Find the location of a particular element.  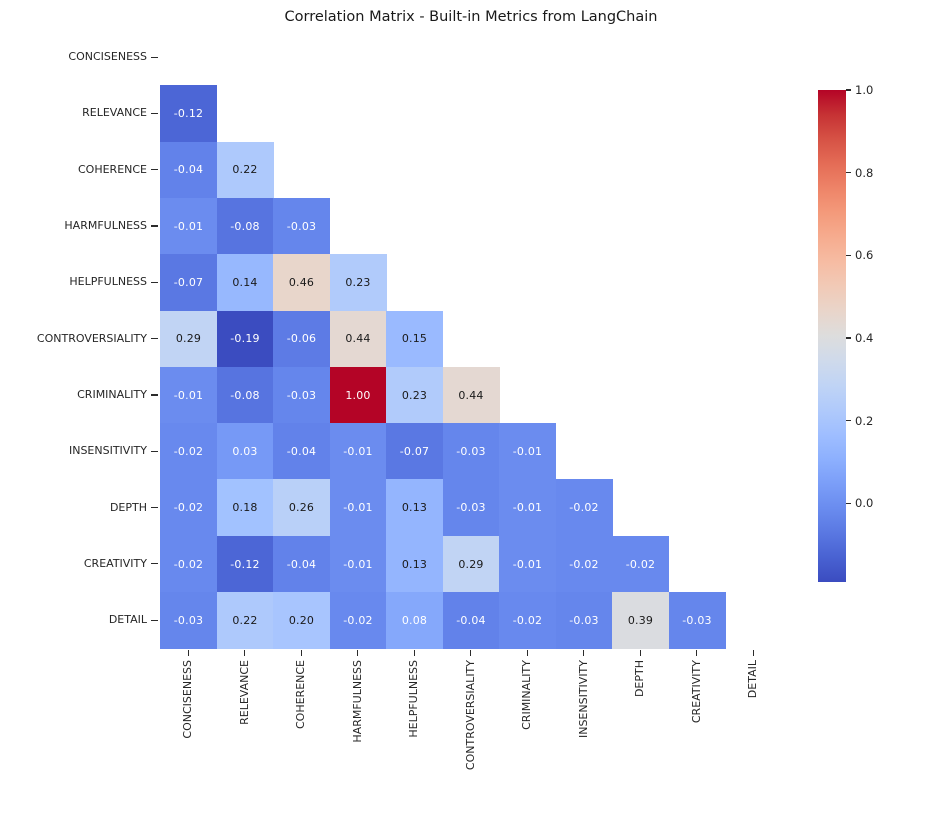

heatmap-cell-criminality-conciseness: -0.01 is located at coordinates (188, 395).